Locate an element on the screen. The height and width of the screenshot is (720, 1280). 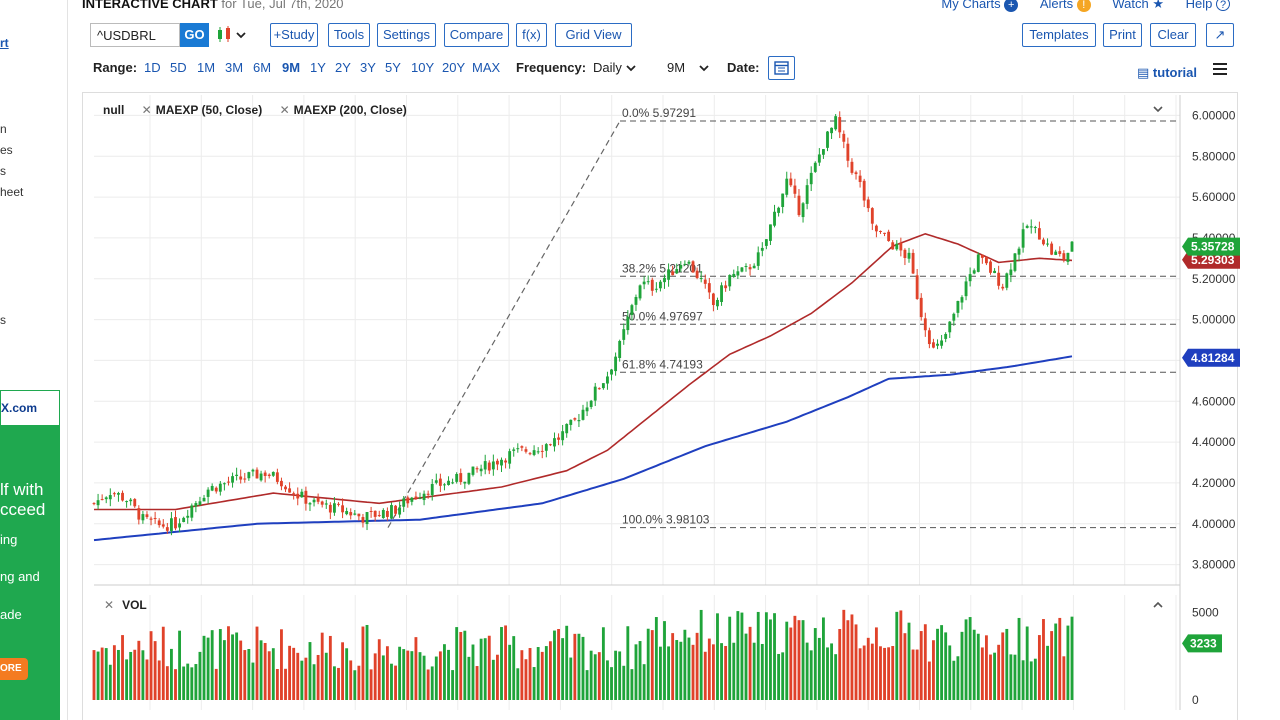
sidebar-item: heet is located at coordinates (12, 192).